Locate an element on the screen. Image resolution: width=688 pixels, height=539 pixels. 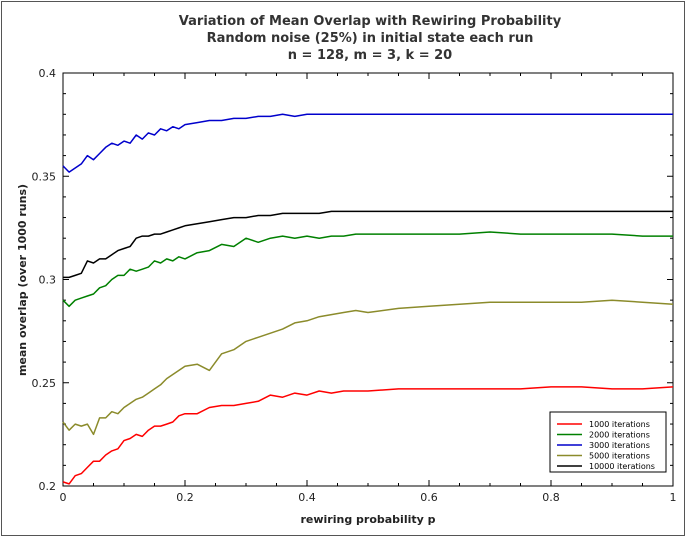
y-axis-label: mean overlap (over 1000 runs) is located at coordinates (22, 280).